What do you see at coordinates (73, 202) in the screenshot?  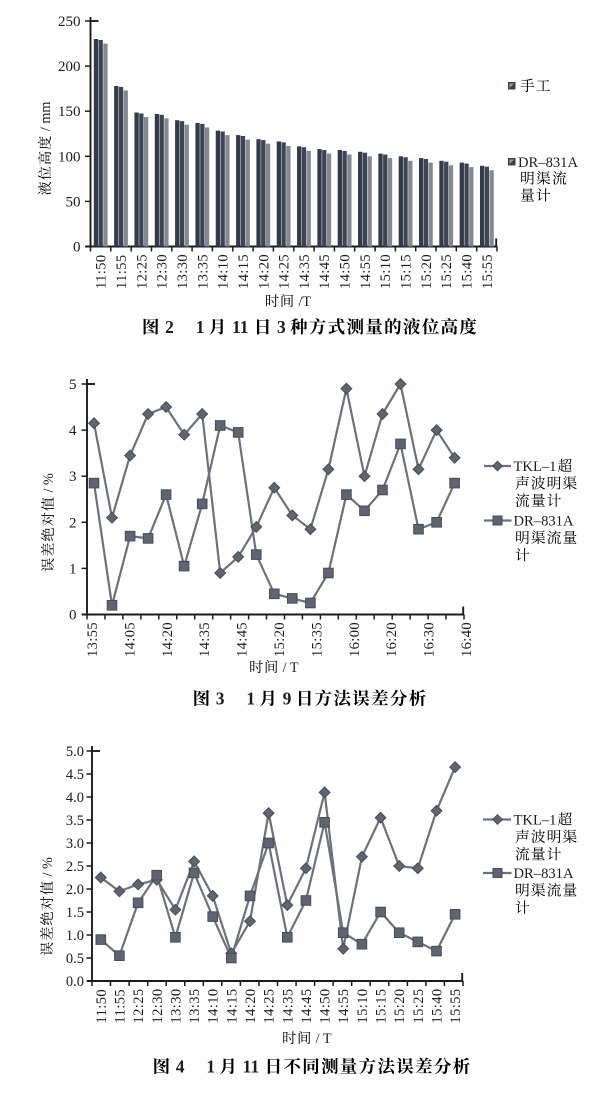 I see `svg-text: 50` at bounding box center [73, 202].